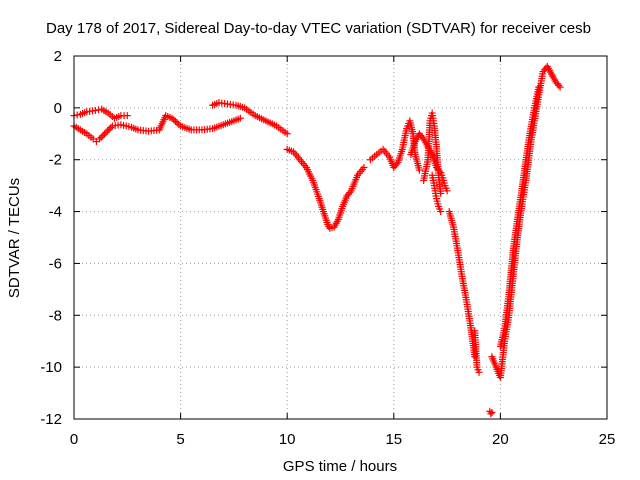  Describe the element at coordinates (500, 439) in the screenshot. I see `x-tick-label: 20` at that location.